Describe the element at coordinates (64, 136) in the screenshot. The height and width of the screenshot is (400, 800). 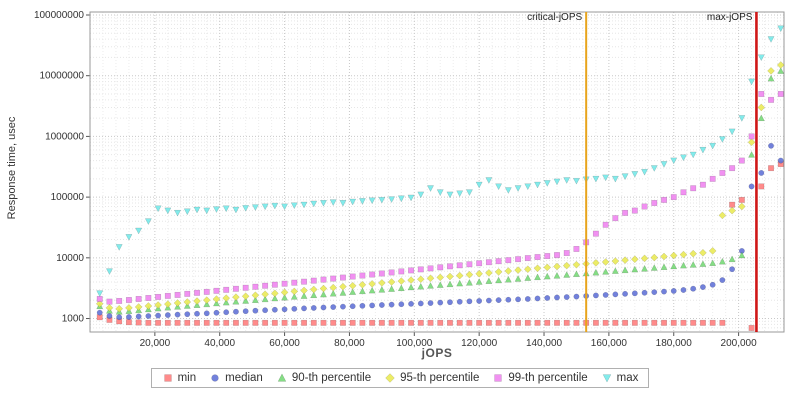
I see `y-tick-label: 1000000` at that location.